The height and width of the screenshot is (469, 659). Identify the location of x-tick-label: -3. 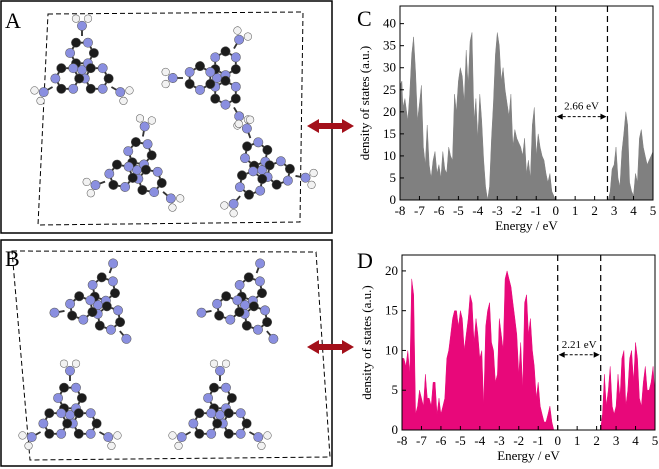
(497, 210).